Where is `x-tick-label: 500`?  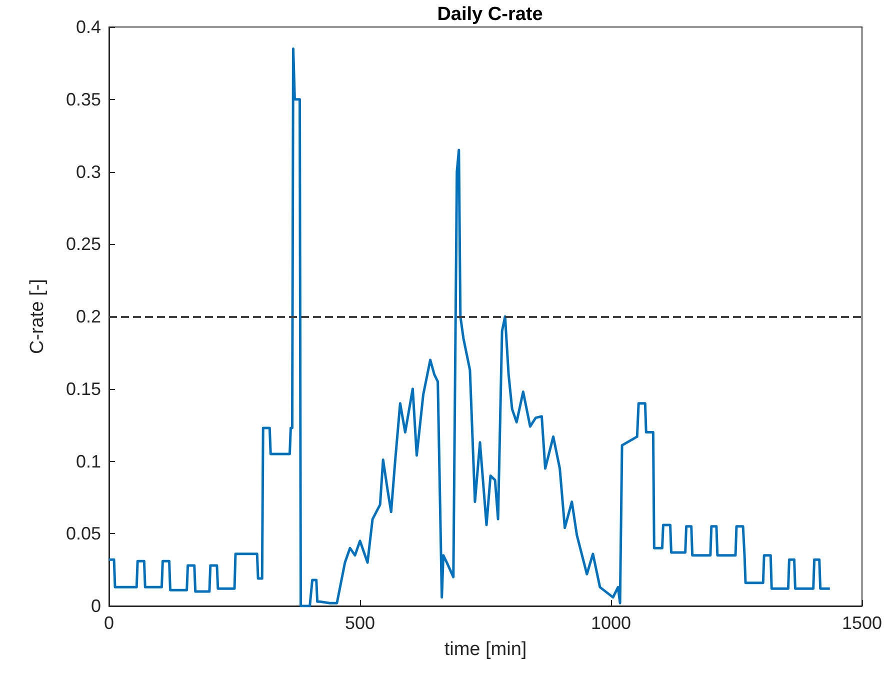
x-tick-label: 500 is located at coordinates (360, 623).